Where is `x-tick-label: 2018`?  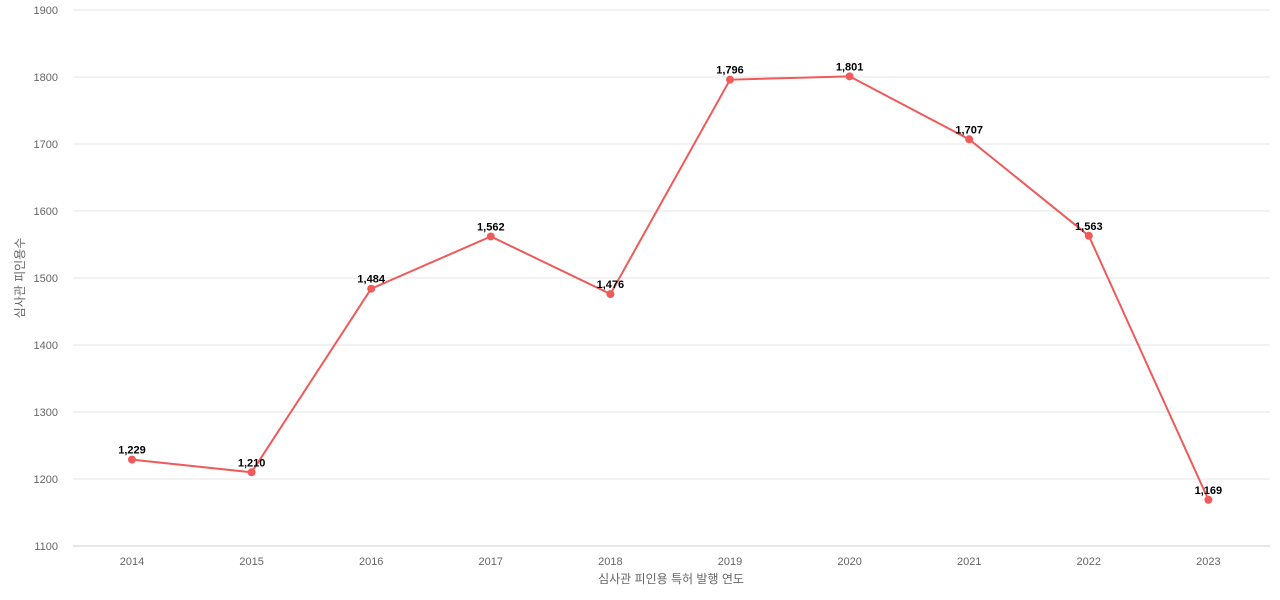 x-tick-label: 2018 is located at coordinates (610, 562).